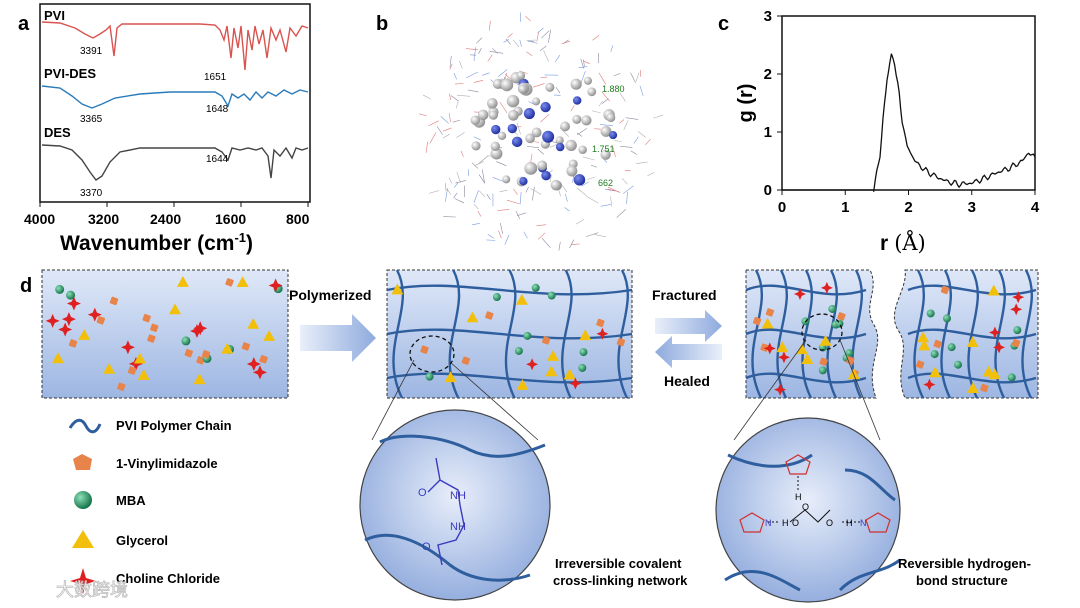 The width and height of the screenshot is (1080, 608). What do you see at coordinates (249, 243) in the screenshot?
I see `xlabel-close: )` at bounding box center [249, 243].